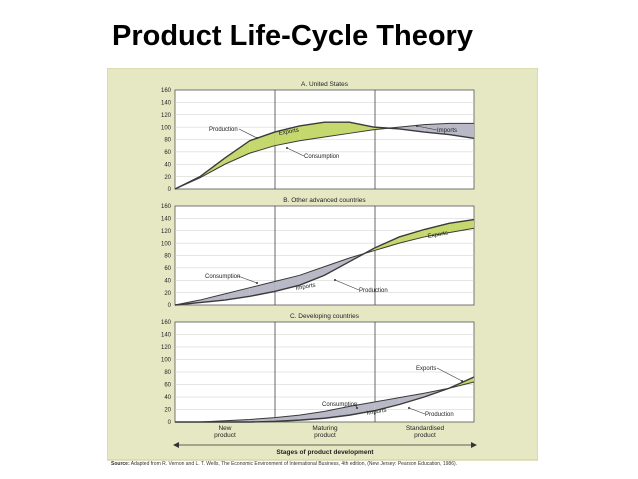 This screenshot has width=638, height=479. I want to click on stage-label: New product, so click(225, 432).